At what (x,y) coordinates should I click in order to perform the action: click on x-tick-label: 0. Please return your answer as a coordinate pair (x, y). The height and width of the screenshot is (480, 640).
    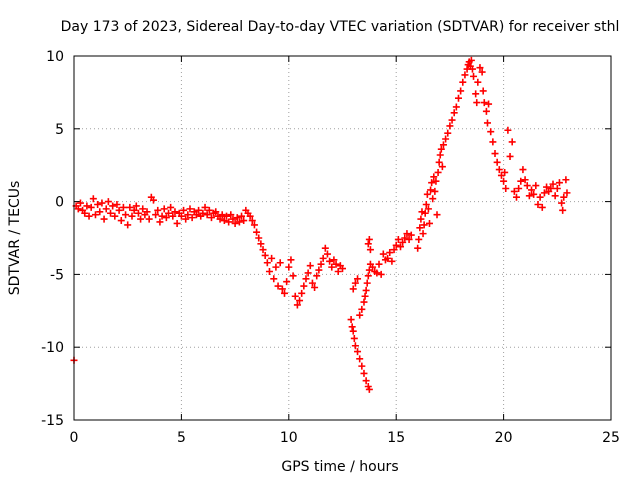
    Looking at the image, I should click on (74, 438).